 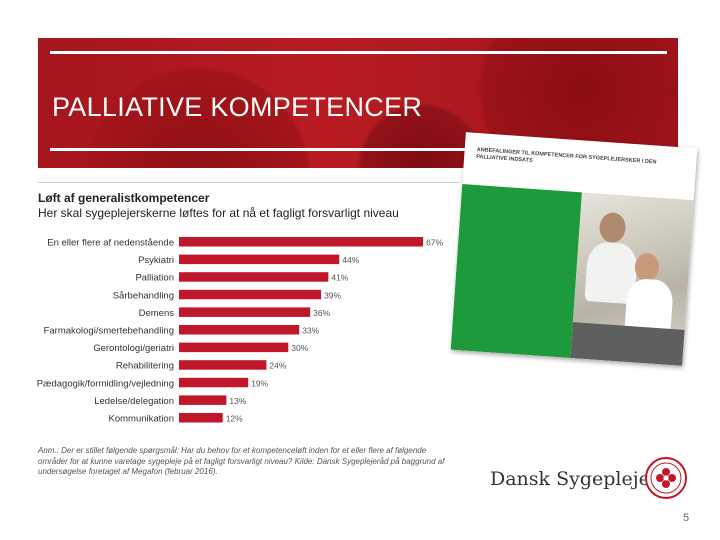 What do you see at coordinates (259, 383) in the screenshot?
I see `value-label: 19%` at bounding box center [259, 383].